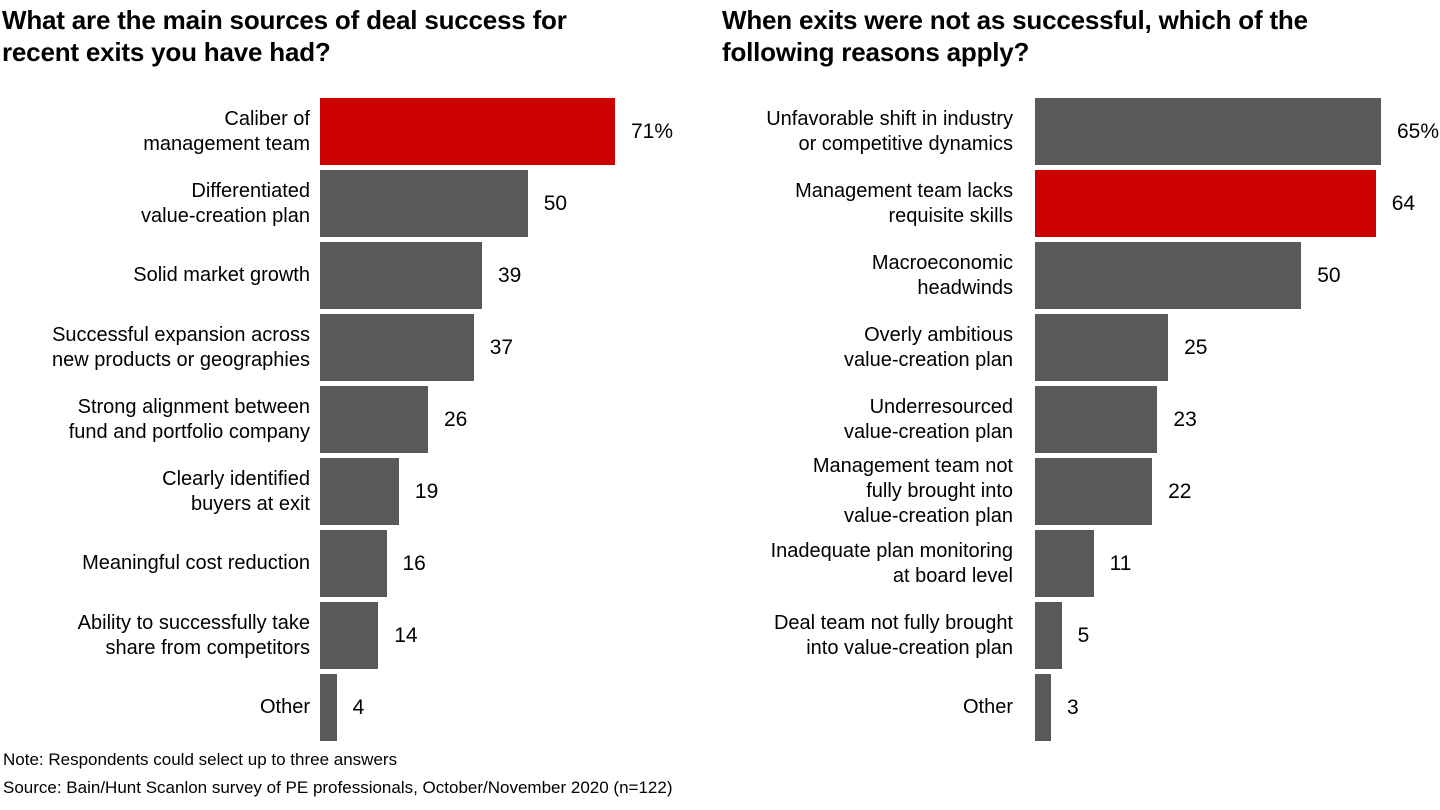 The height and width of the screenshot is (810, 1440). What do you see at coordinates (196, 563) in the screenshot?
I see `category-label: Meaningful cost reduction` at bounding box center [196, 563].